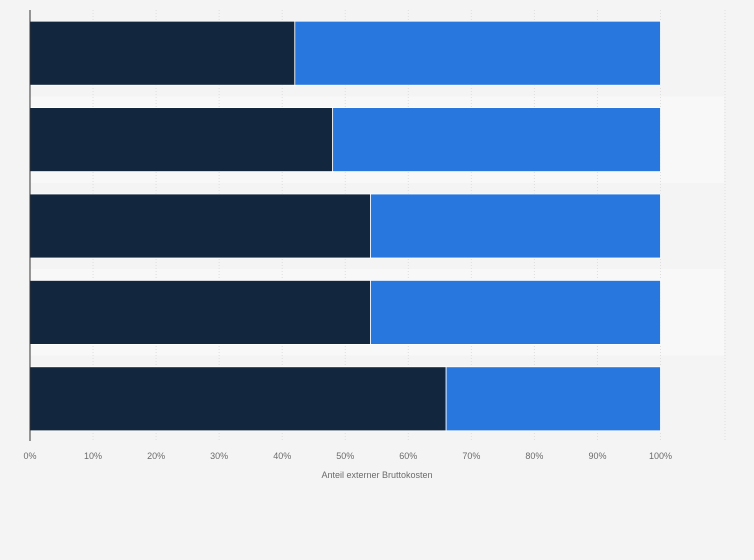 The height and width of the screenshot is (560, 754). I want to click on x-tick-label: 50%, so click(345, 456).